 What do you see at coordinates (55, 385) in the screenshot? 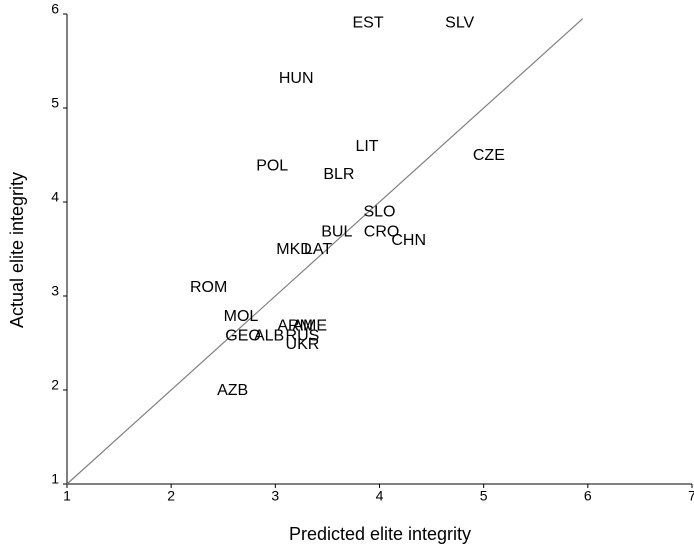
I see `y-tick-label: 2` at bounding box center [55, 385].